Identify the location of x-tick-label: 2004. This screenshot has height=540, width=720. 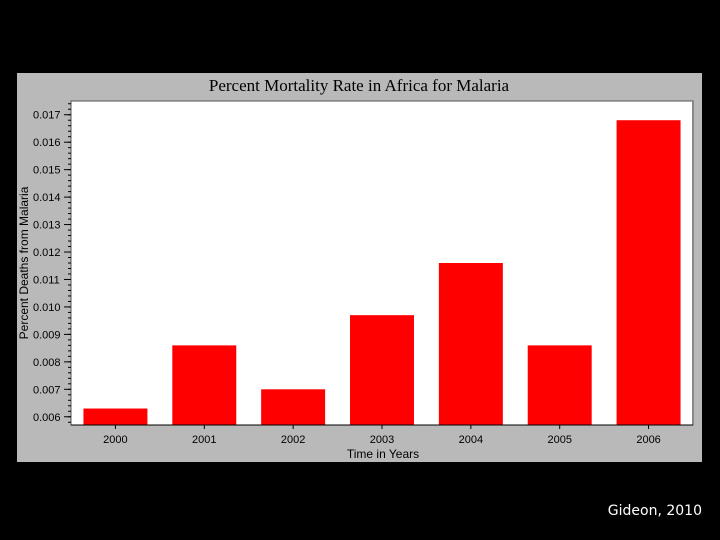
(471, 440).